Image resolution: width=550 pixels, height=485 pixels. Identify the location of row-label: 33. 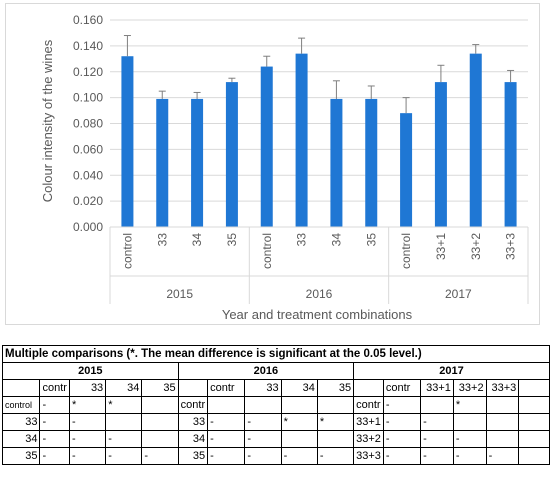
(21, 422).